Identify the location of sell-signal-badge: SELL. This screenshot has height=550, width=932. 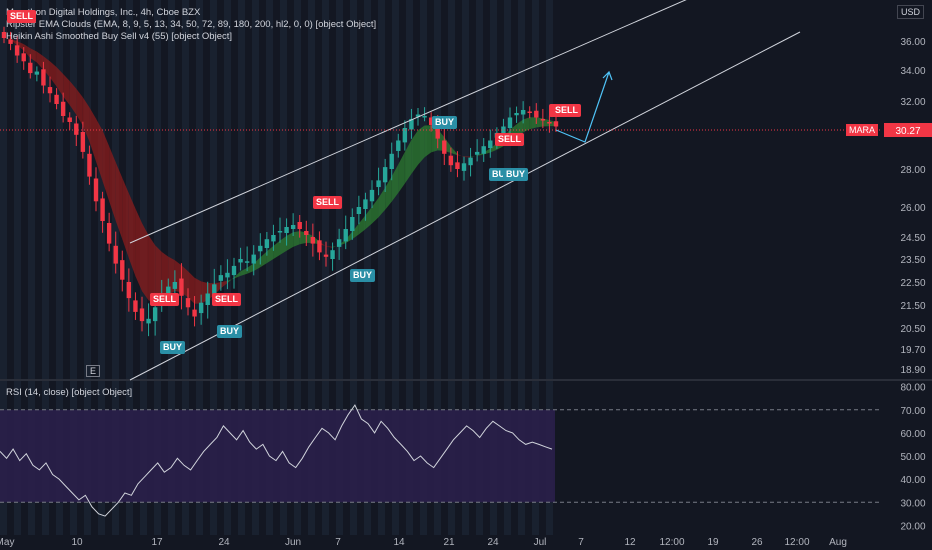
(567, 110).